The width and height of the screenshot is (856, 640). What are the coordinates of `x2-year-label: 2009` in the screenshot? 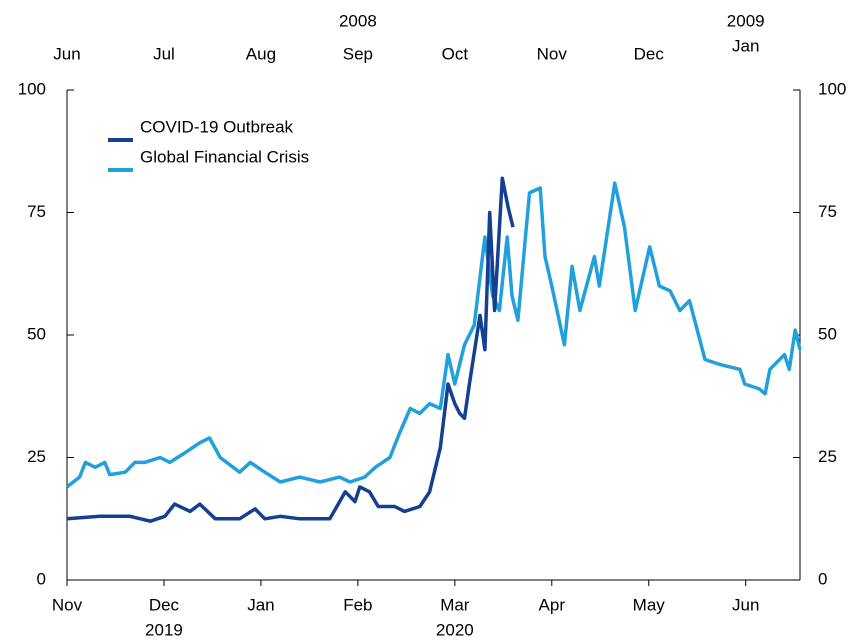 It's located at (746, 20).